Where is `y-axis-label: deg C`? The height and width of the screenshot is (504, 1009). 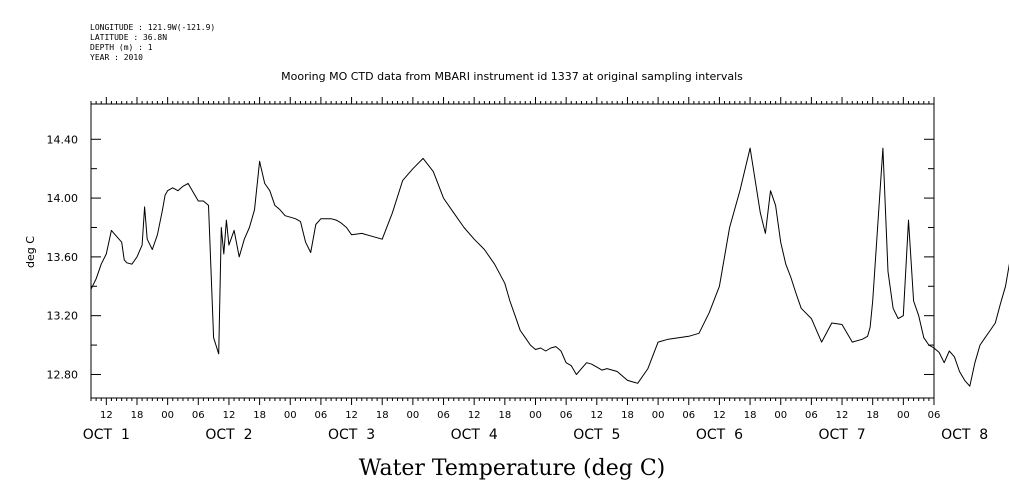 y-axis-label: deg C is located at coordinates (30, 252).